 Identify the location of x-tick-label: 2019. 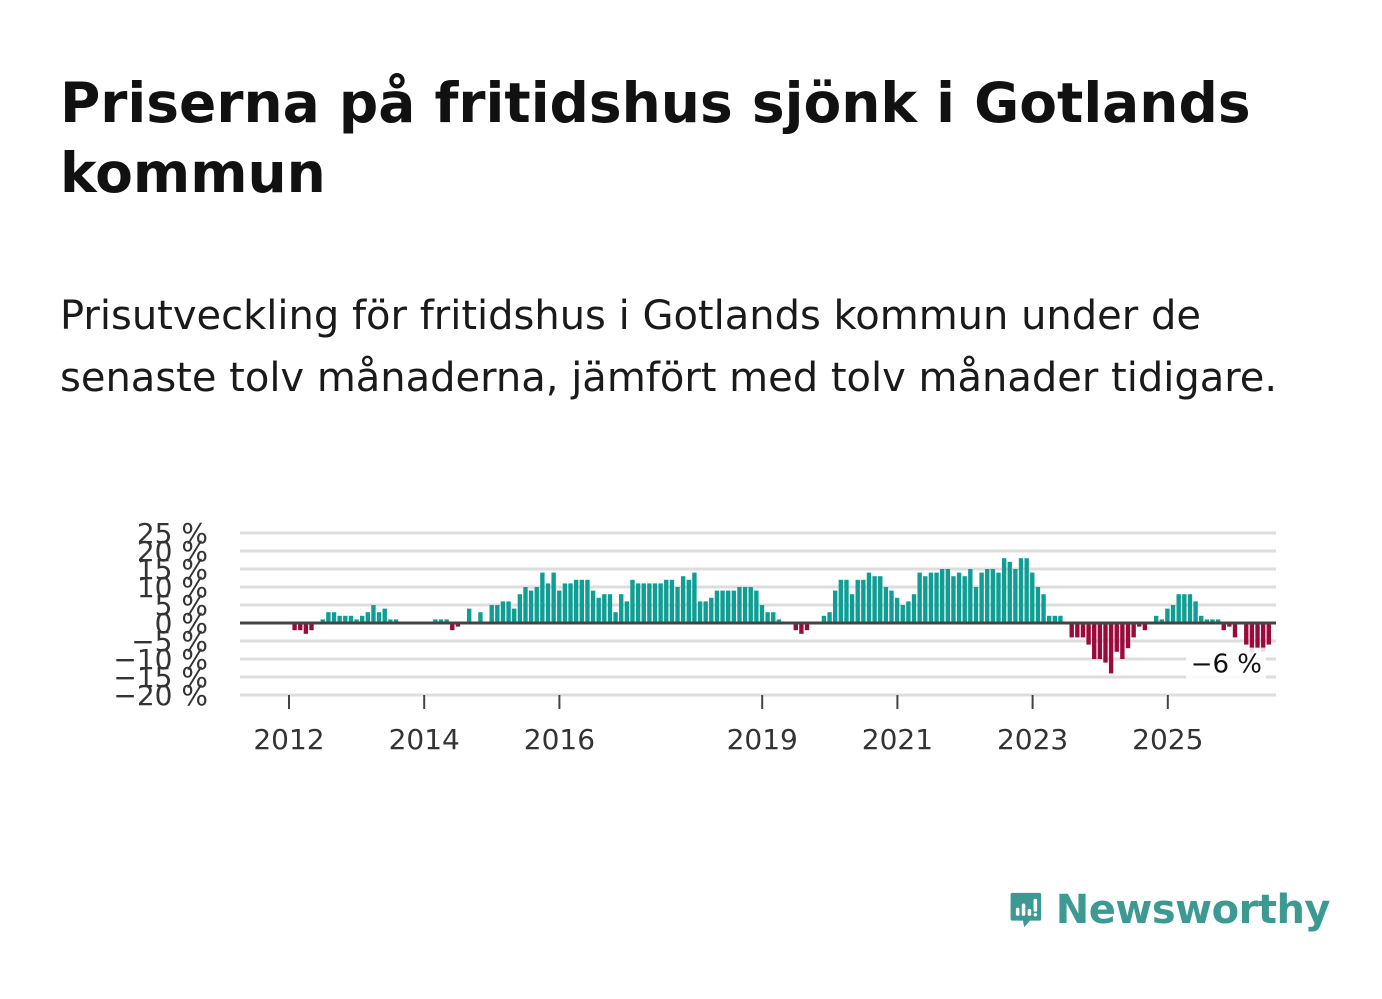
(762, 739).